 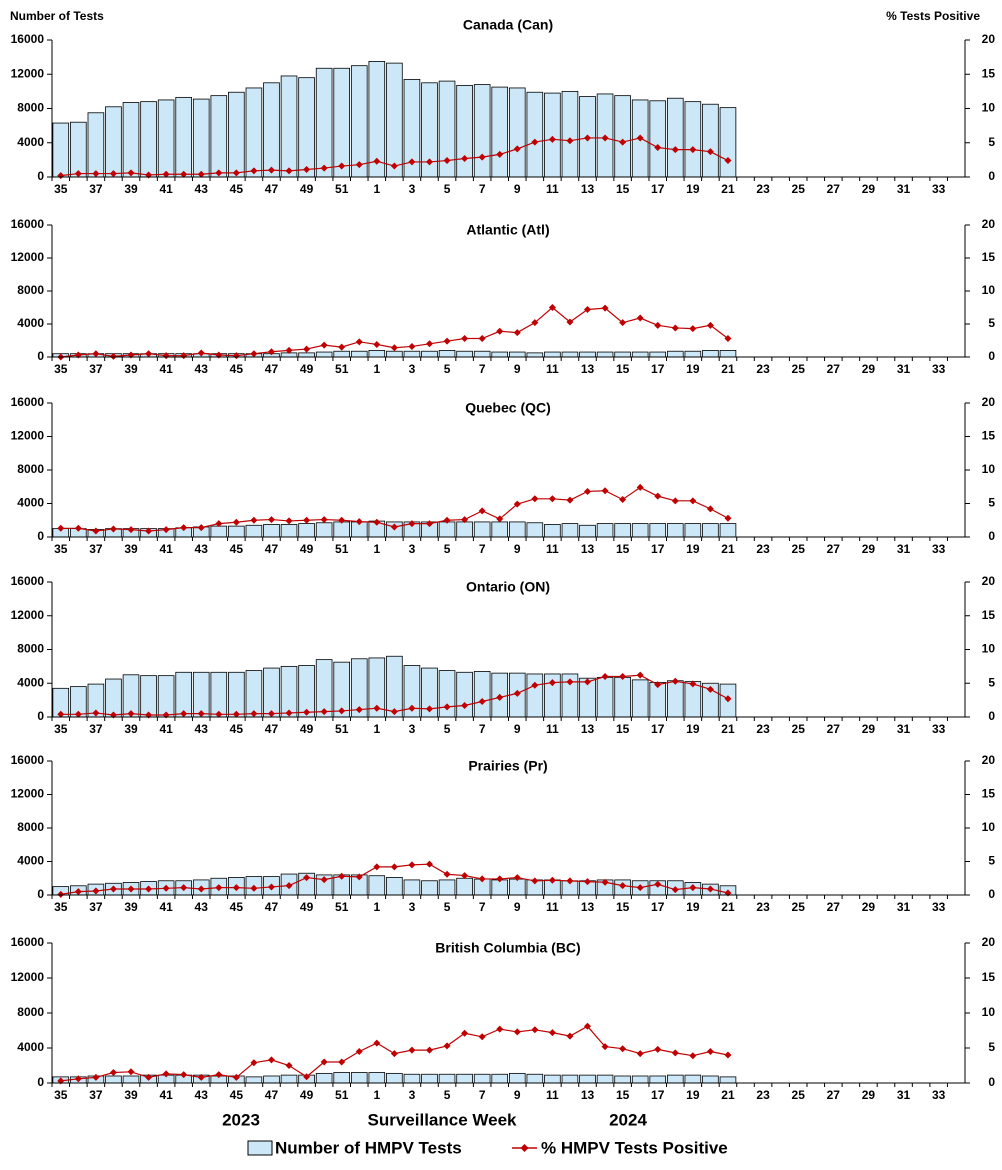 What do you see at coordinates (524, 1148) in the screenshot?
I see `legend-swatch` at bounding box center [524, 1148].